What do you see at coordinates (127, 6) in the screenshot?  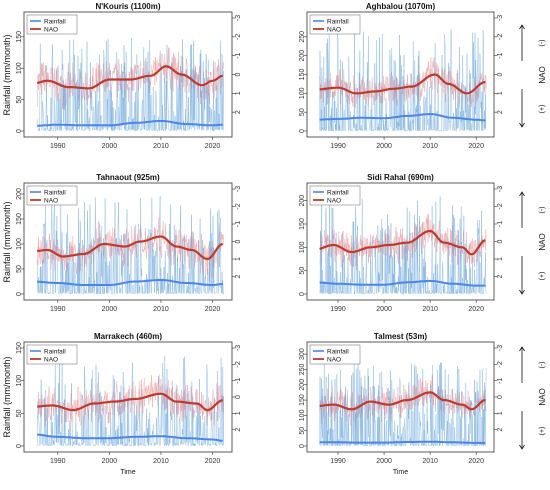 I see `chart-title: N'Kouris (1100m)` at bounding box center [127, 6].